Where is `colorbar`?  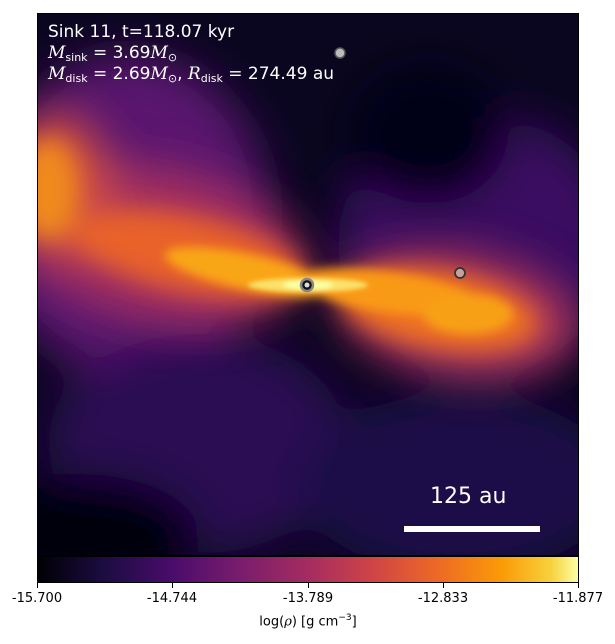
colorbar is located at coordinates (308, 569).